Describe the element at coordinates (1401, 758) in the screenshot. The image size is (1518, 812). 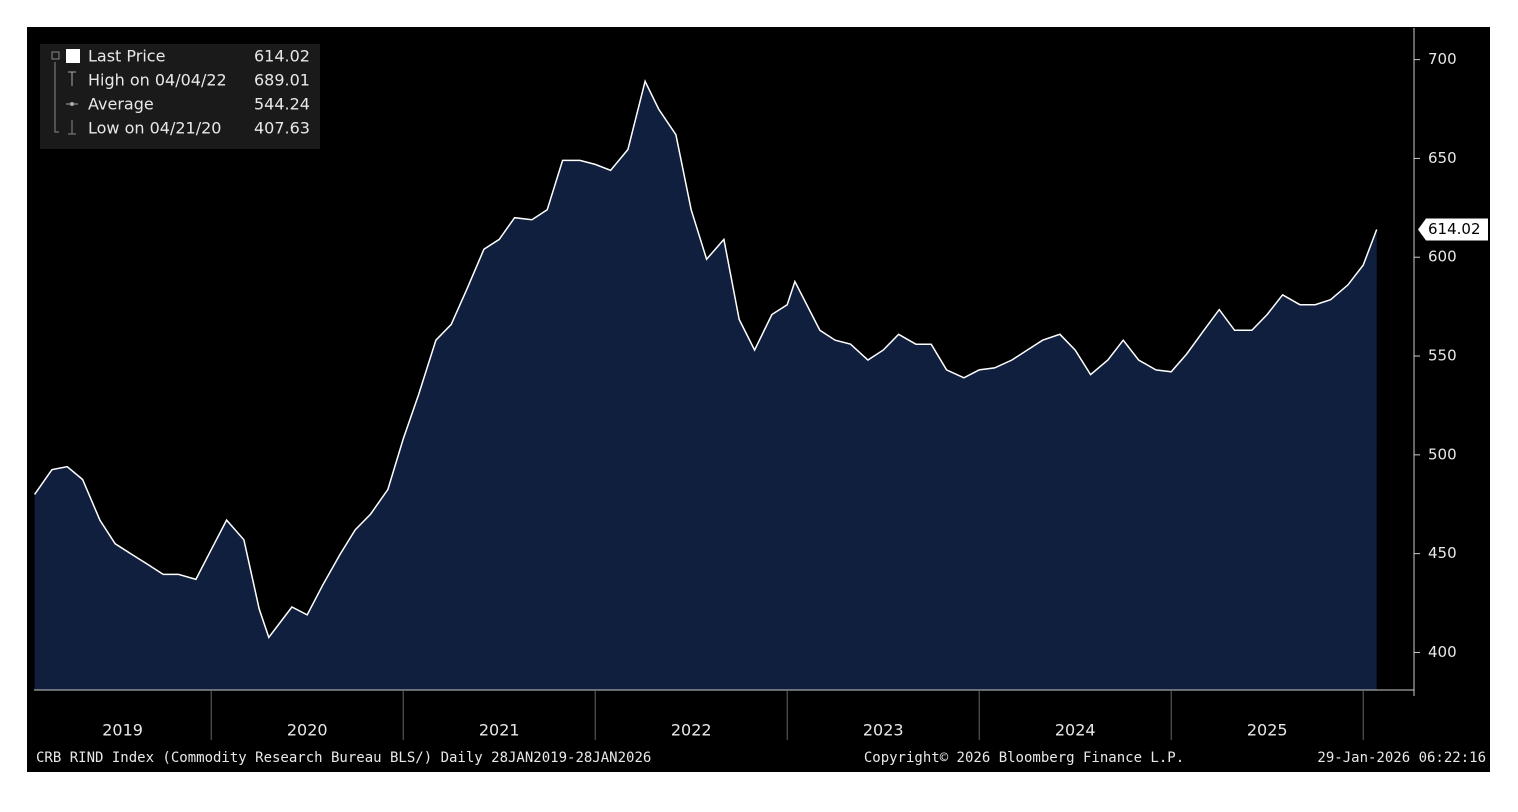
I see `footer-timestamp: 29-Jan-2026 06:22:16` at that location.